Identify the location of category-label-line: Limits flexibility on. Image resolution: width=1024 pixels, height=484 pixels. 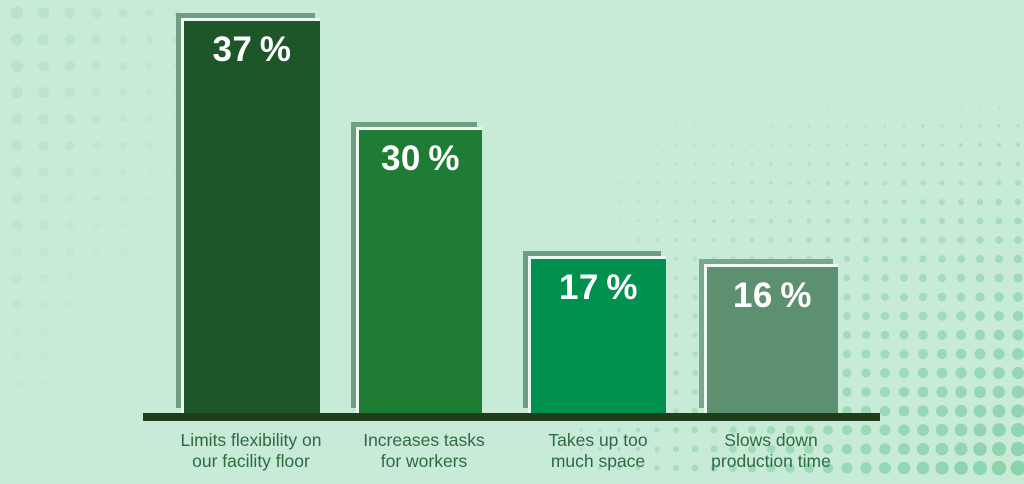
(251, 440).